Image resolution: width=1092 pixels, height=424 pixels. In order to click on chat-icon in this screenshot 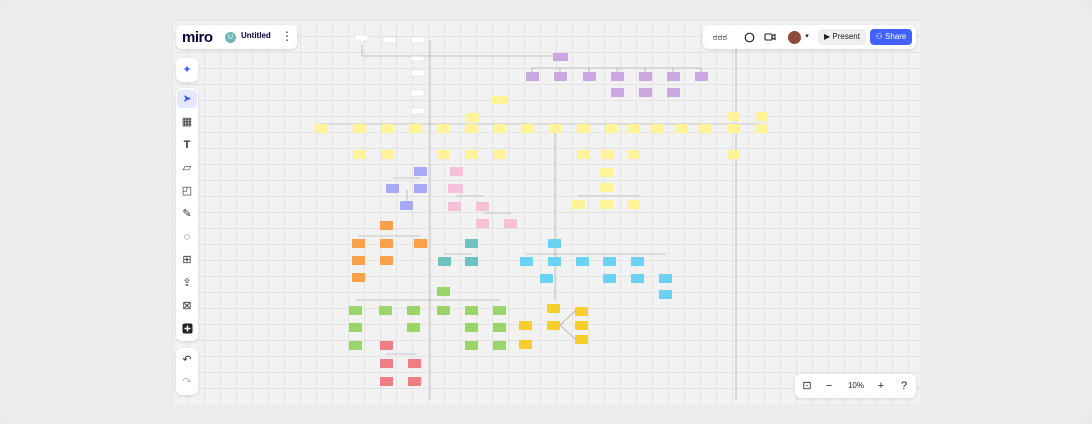, I will do `click(749, 37)`.